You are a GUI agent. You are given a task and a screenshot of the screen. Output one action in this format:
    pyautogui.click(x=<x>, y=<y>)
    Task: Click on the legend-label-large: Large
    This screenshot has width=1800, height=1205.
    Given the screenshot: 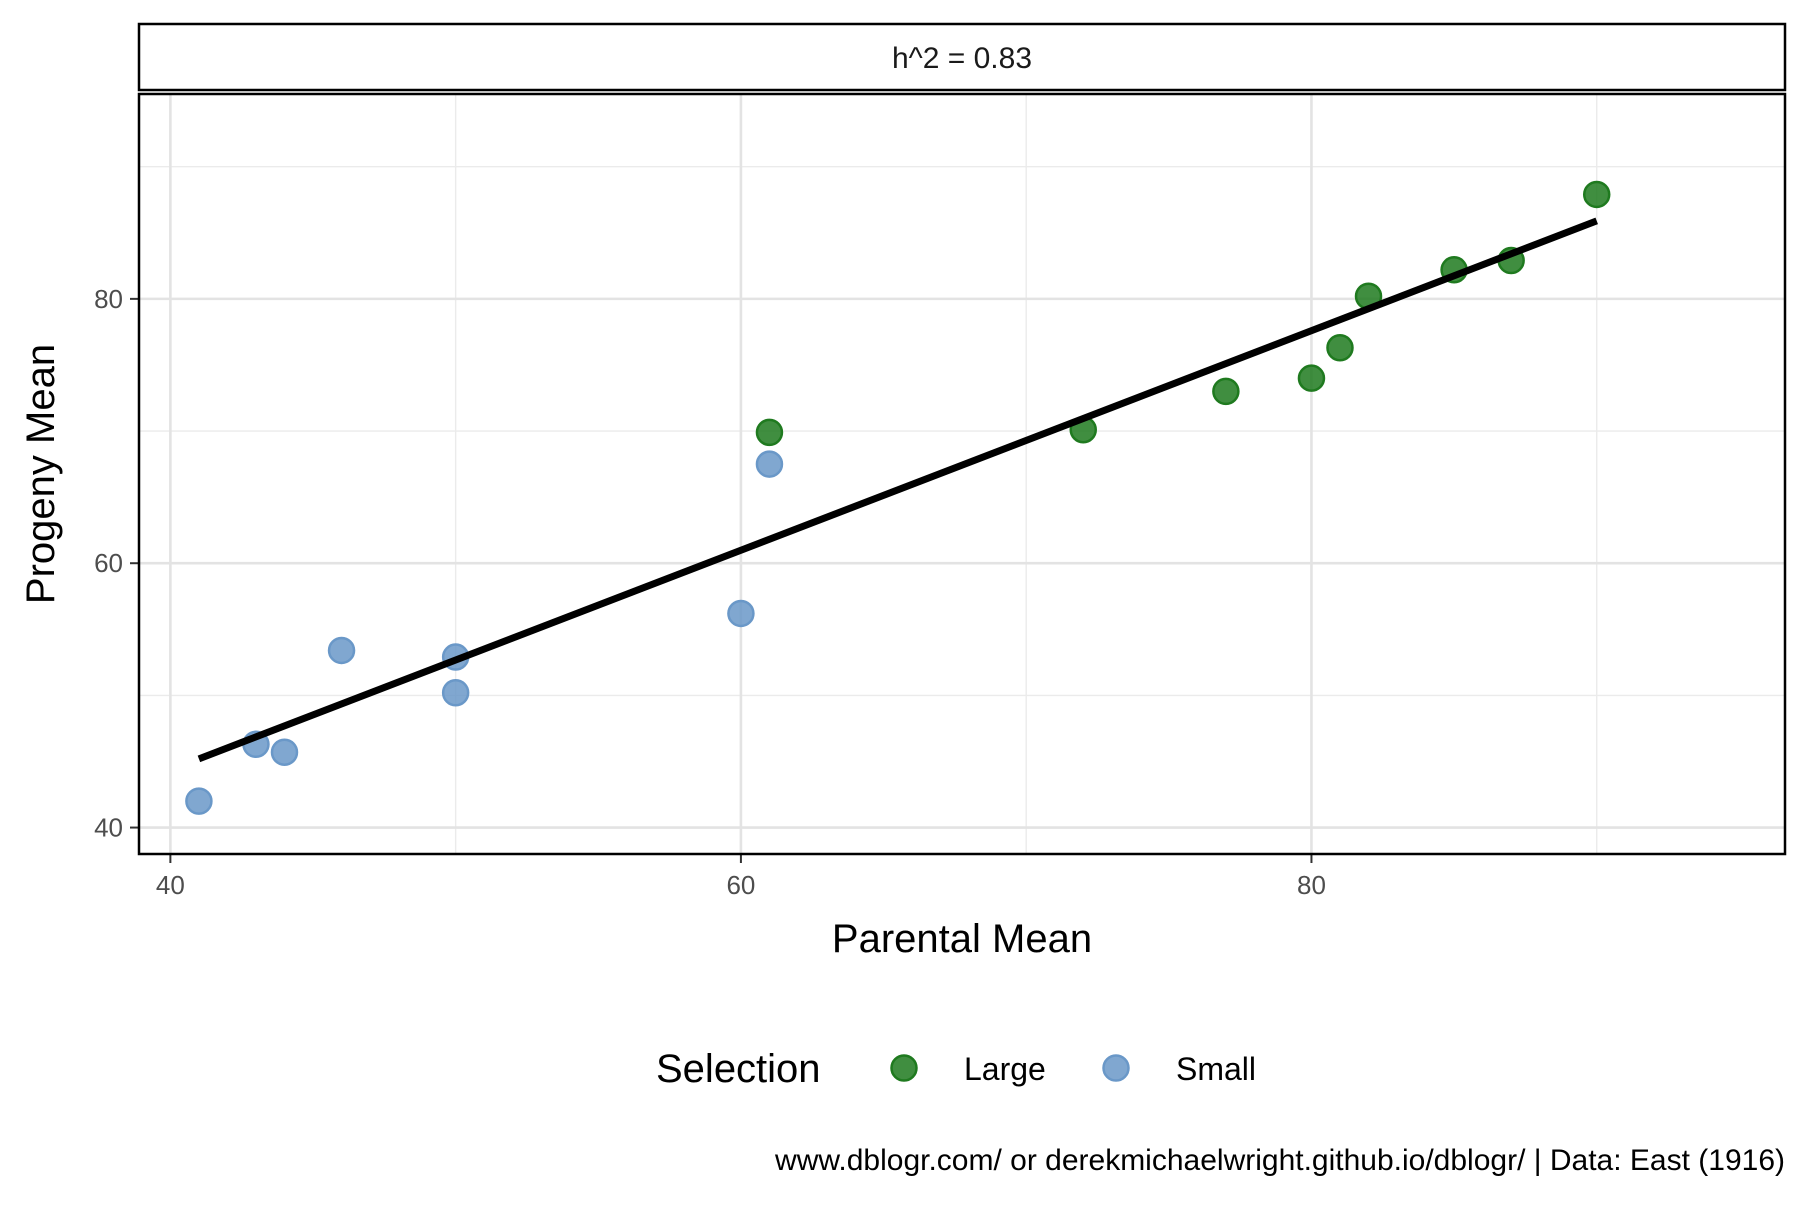 What is the action you would take?
    pyautogui.click(x=1005, y=1069)
    